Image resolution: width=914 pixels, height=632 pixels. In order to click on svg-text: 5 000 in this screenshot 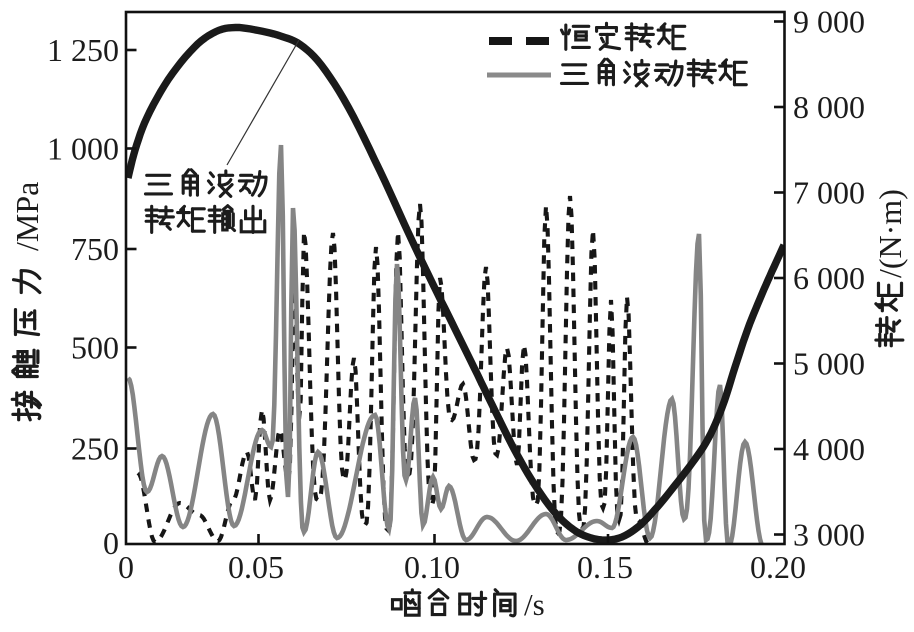, I will do `click(829, 364)`.